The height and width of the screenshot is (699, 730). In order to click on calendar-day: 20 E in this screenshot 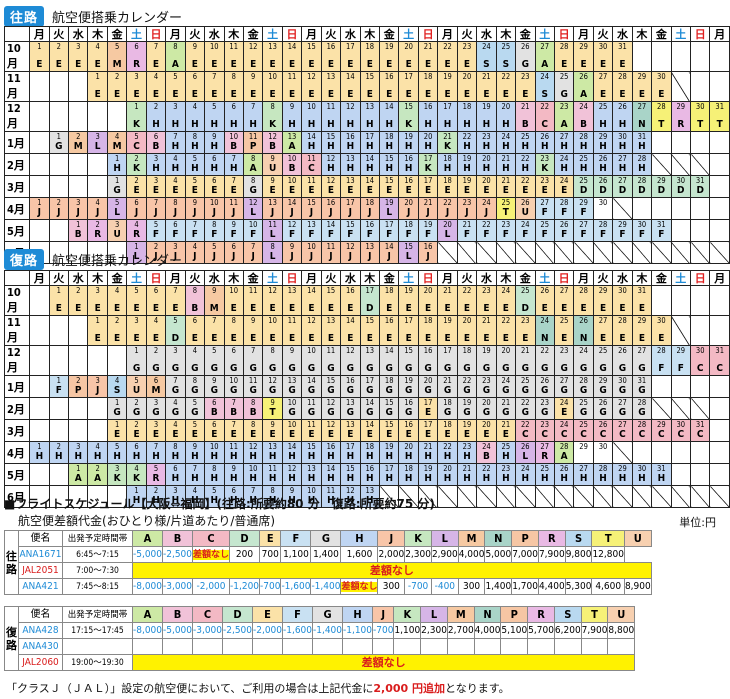, I will do `click(428, 300)`.